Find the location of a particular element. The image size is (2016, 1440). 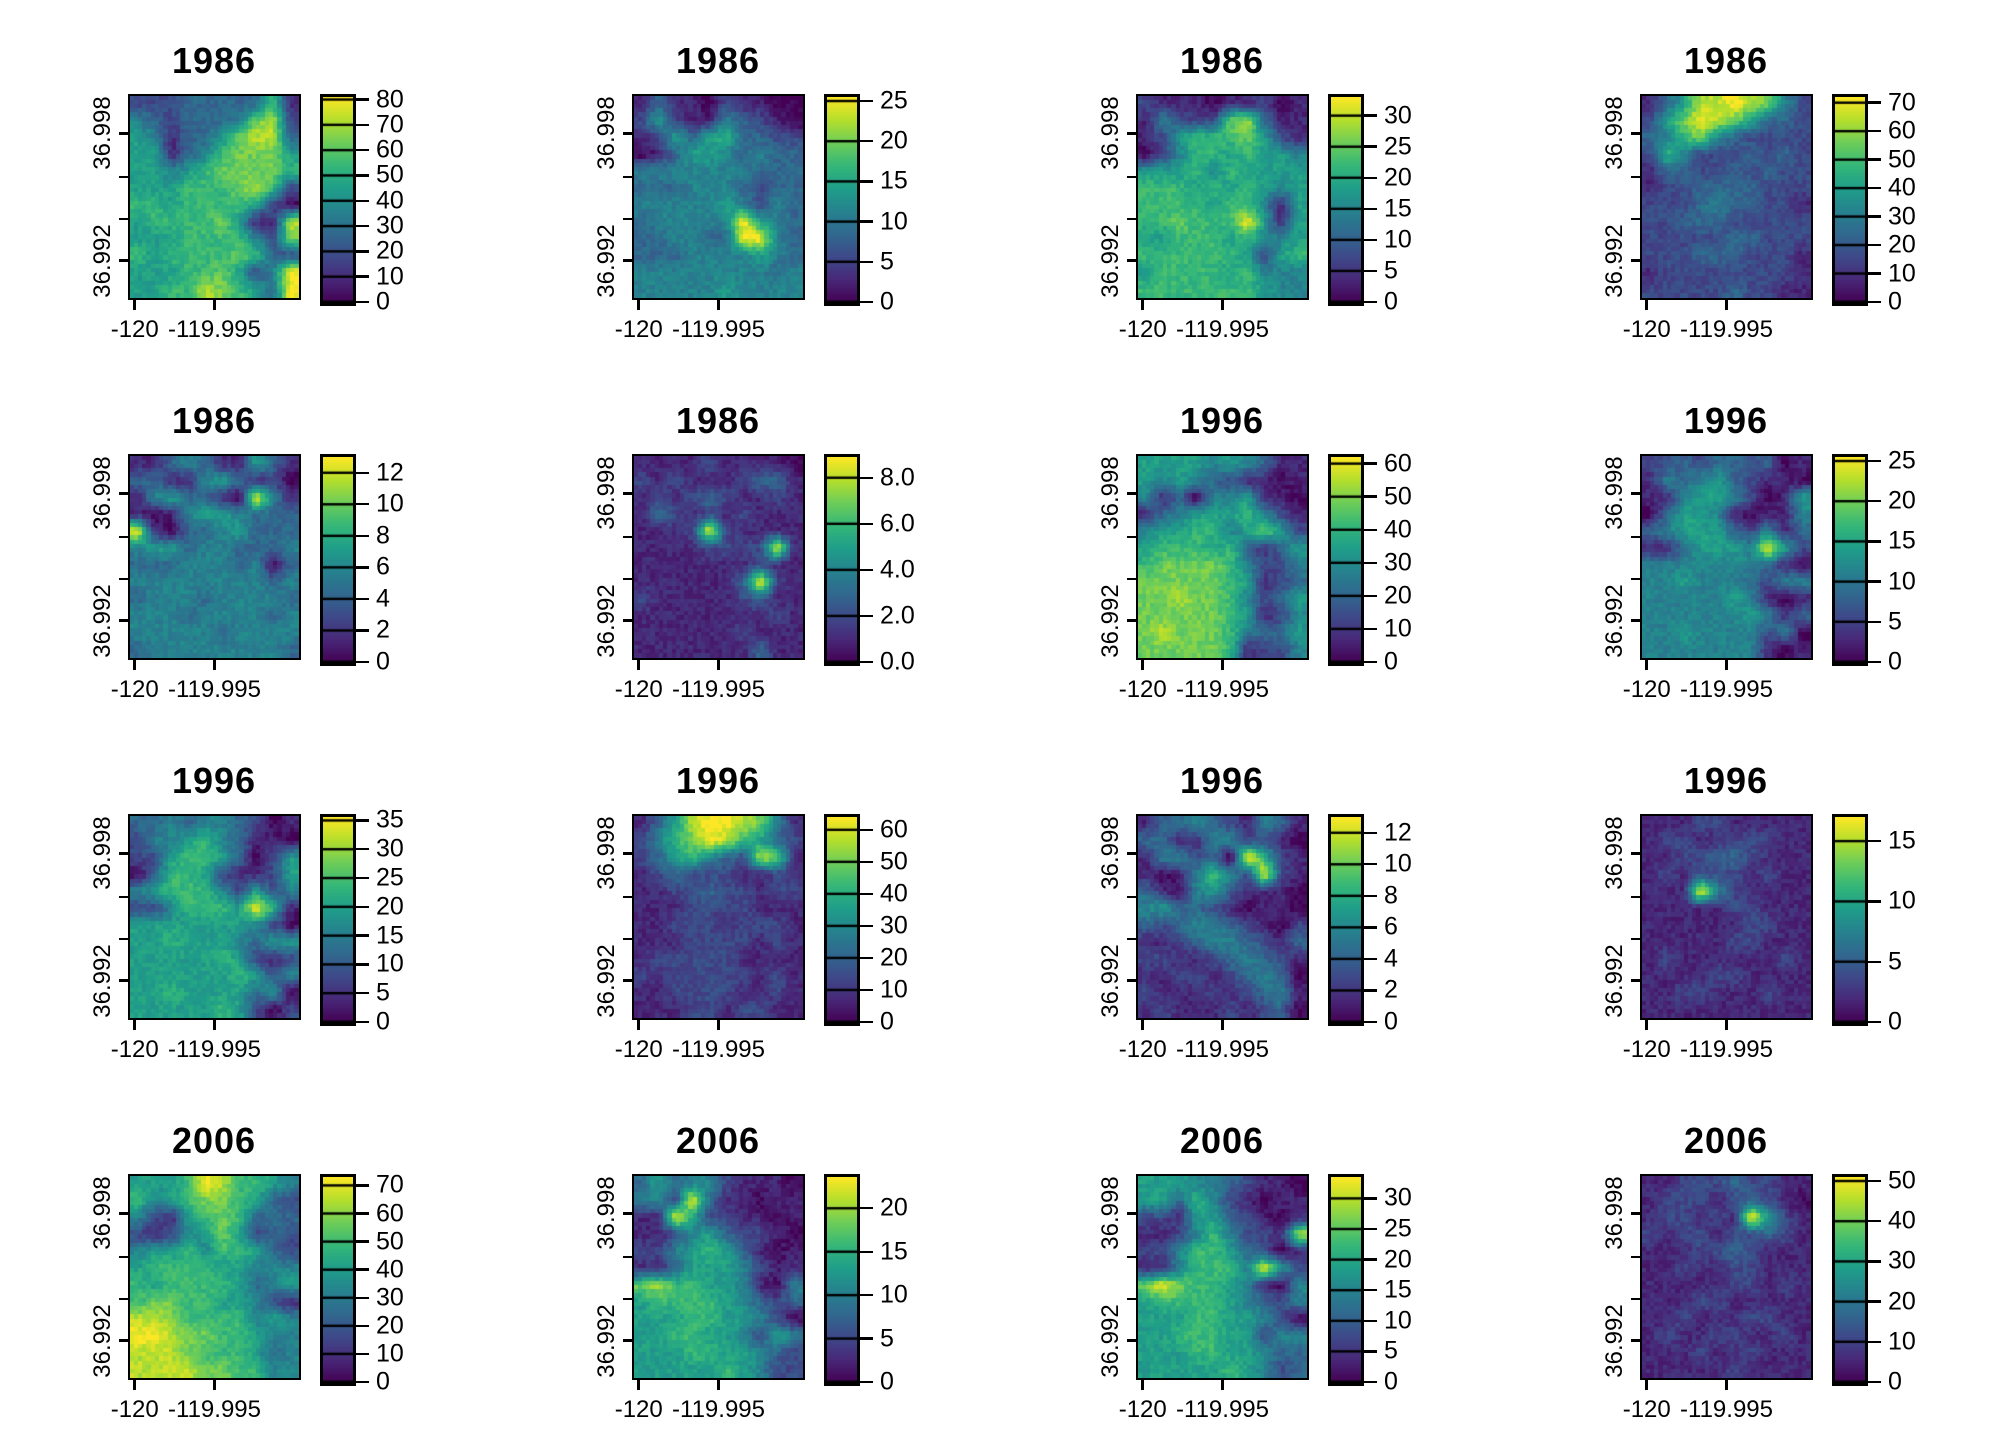

panel-title: 1986 is located at coordinates (214, 60).